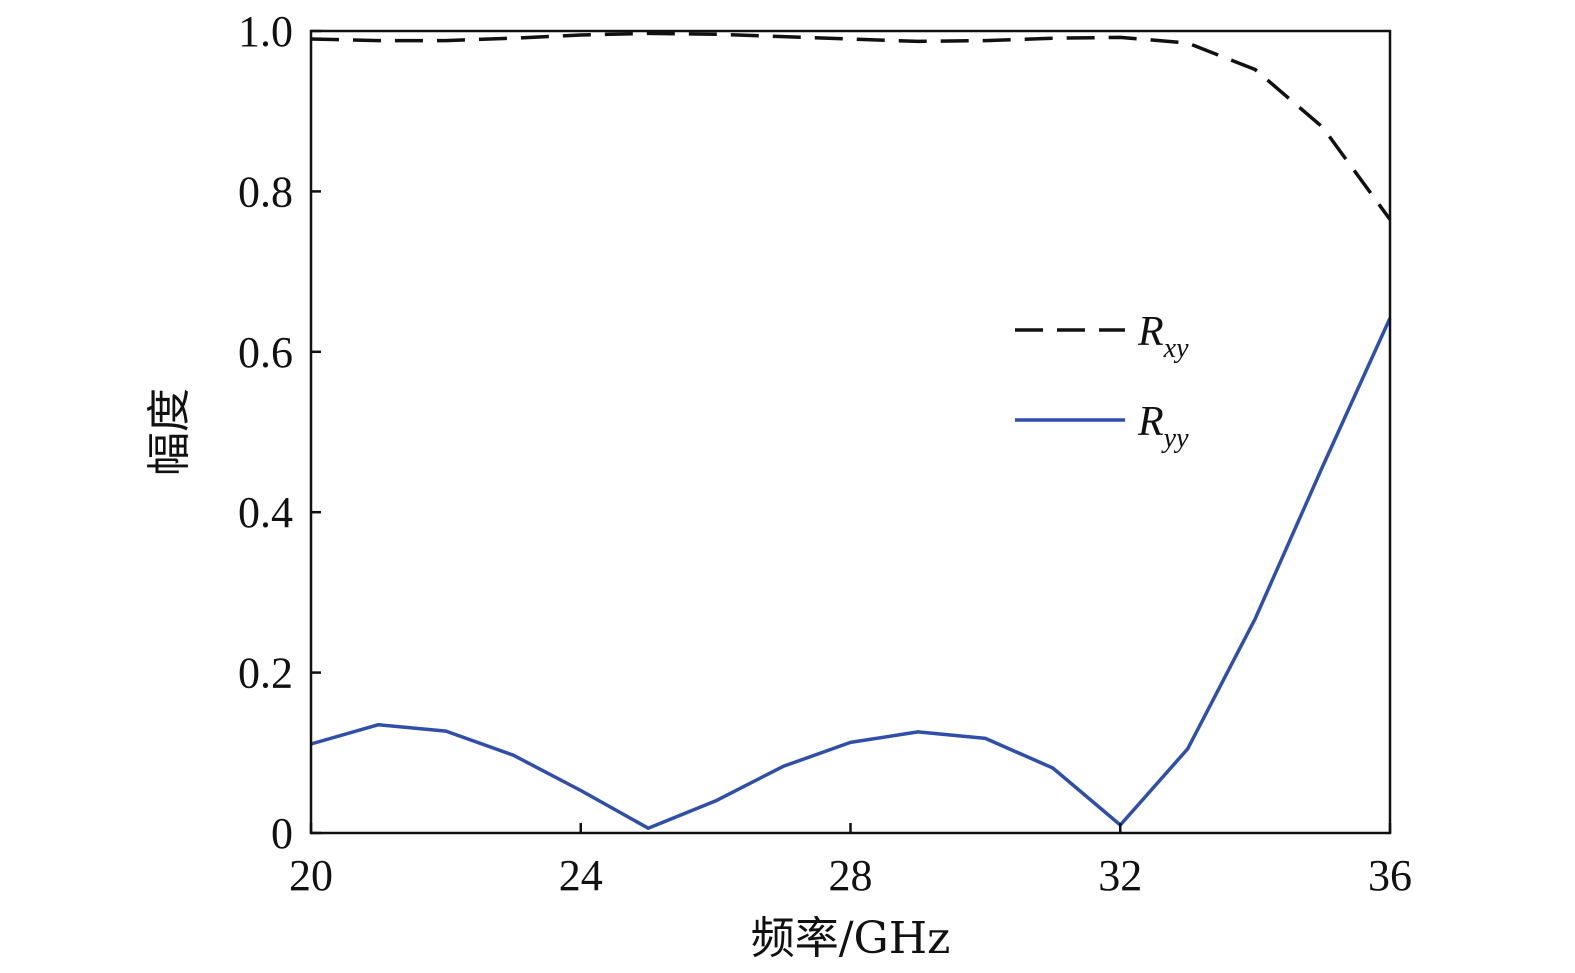  I want to click on legend-label-subscript: yy, so click(1175, 438).